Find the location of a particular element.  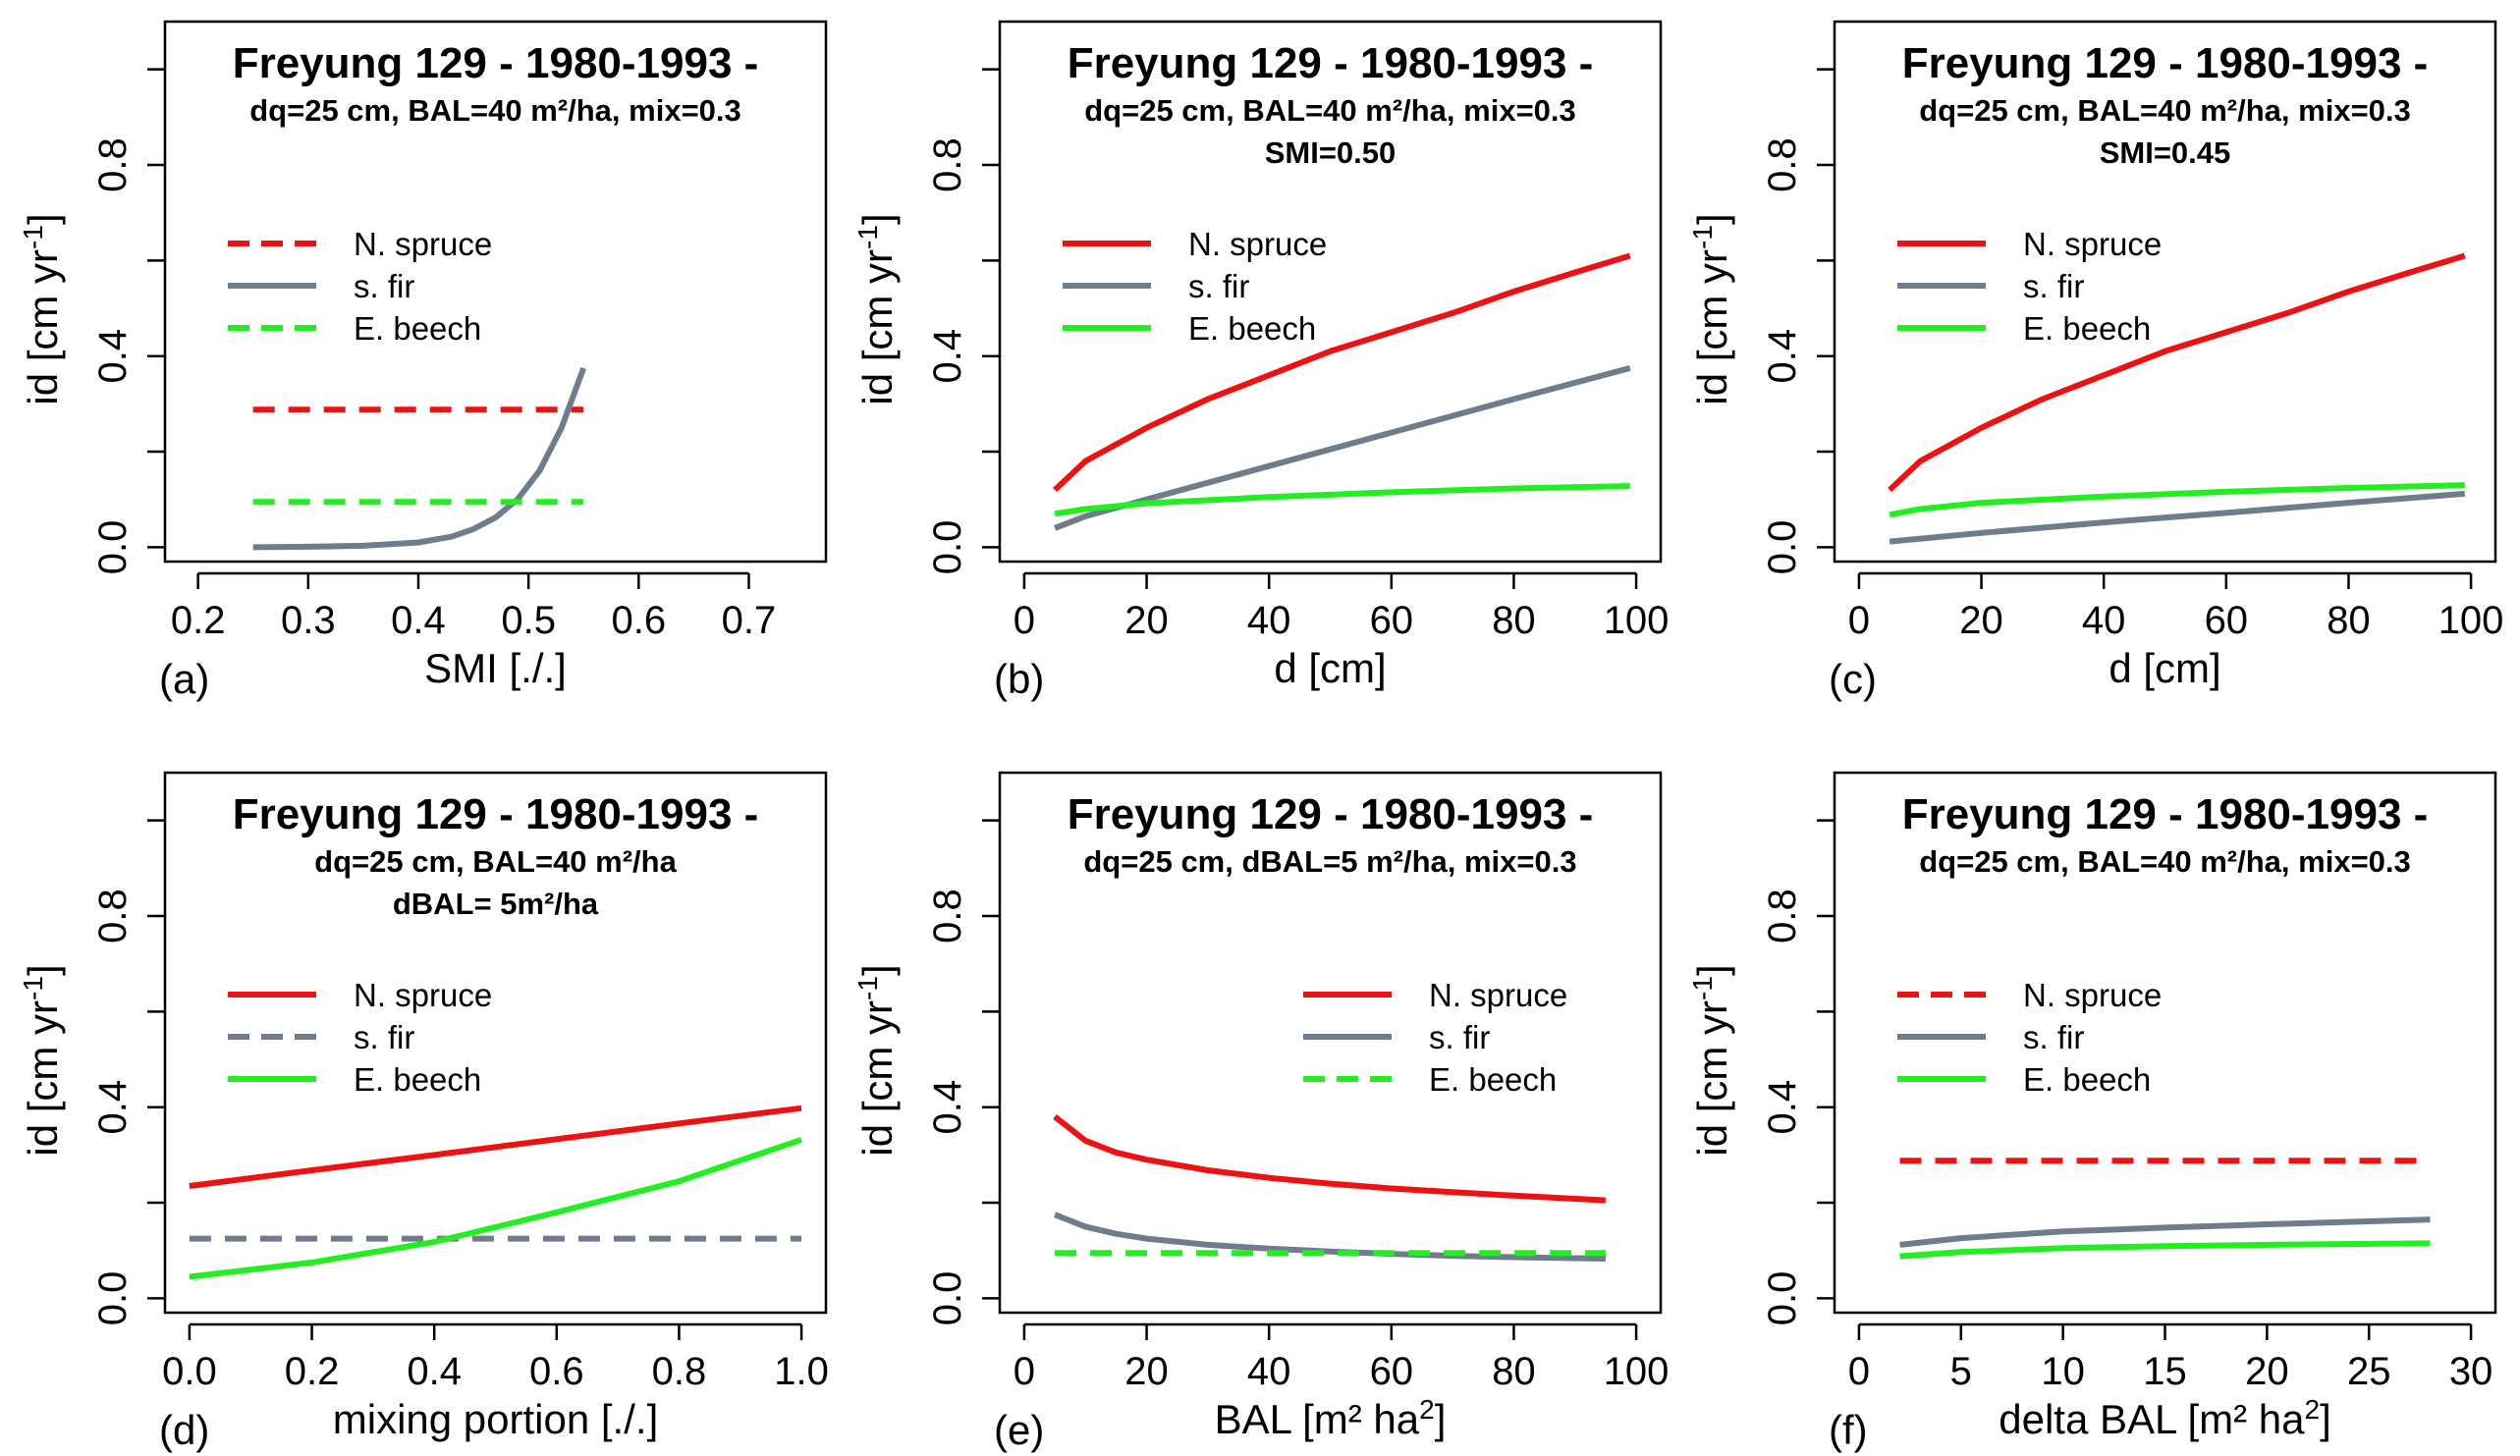

panel-label: (a) is located at coordinates (184, 679).